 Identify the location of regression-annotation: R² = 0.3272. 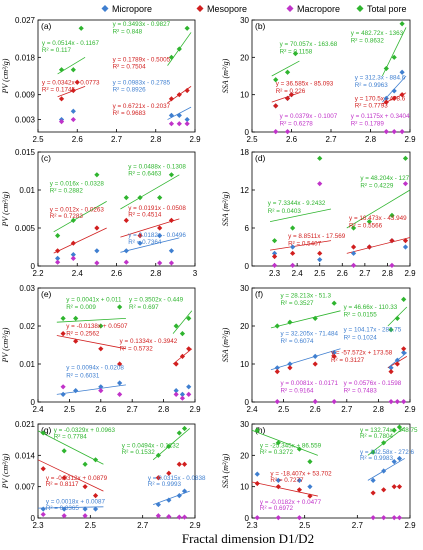
(277, 452).